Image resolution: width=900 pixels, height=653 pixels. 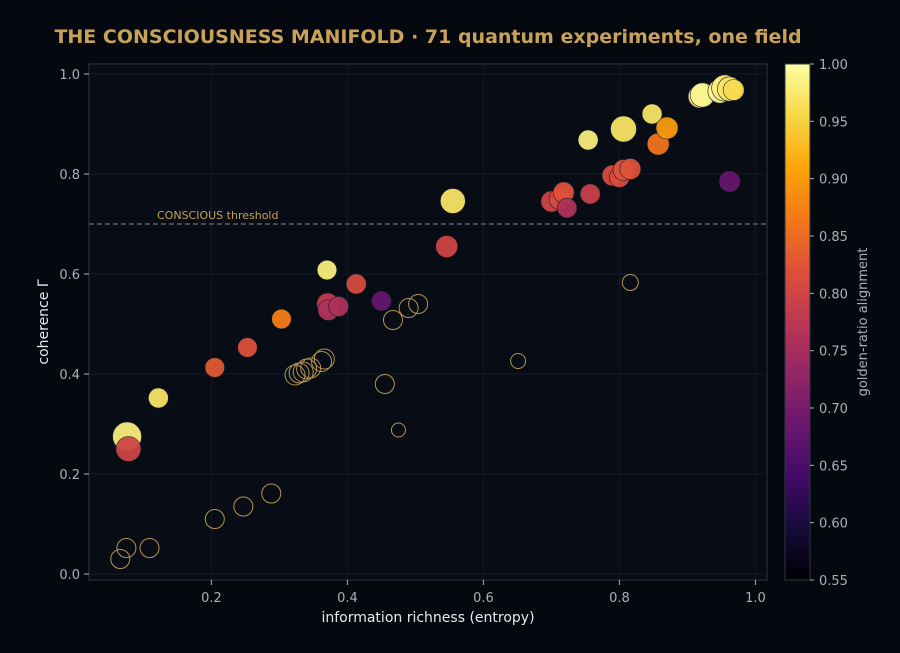 I want to click on colorbar-tick-label: 0.65, so click(x=833, y=466).